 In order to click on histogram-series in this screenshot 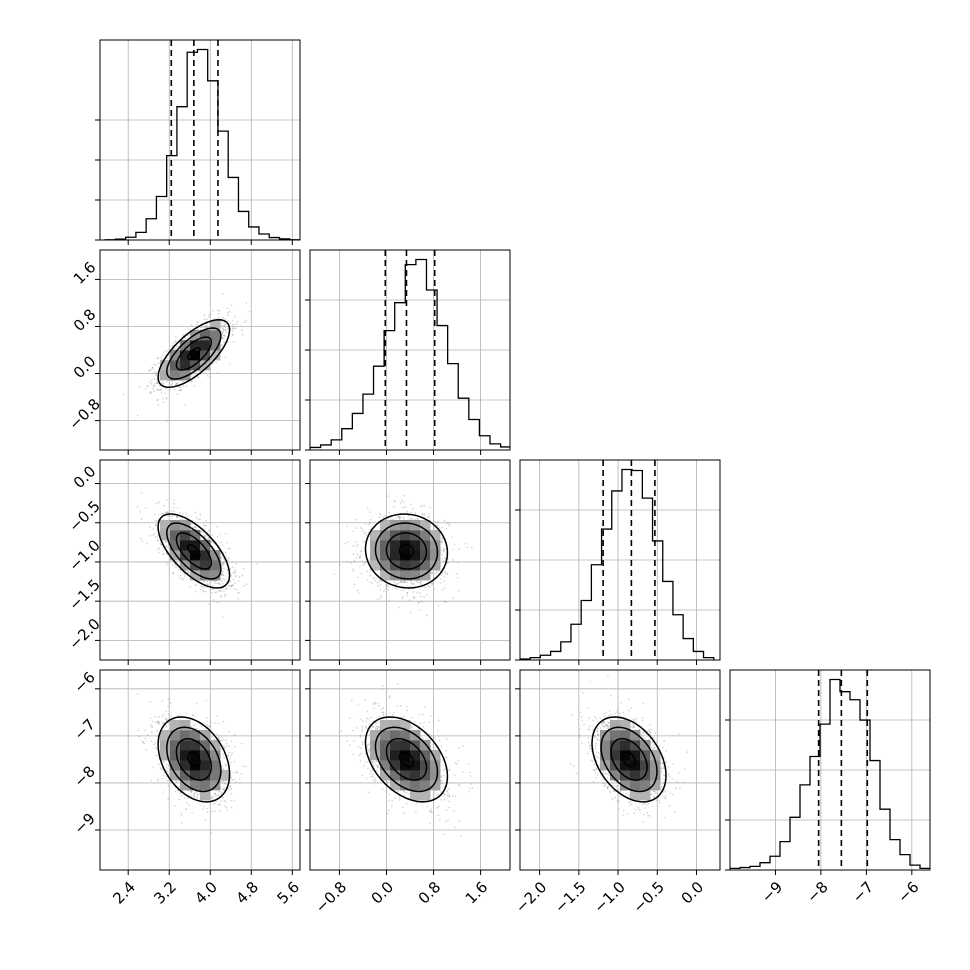, I will do `click(617, 564)`.